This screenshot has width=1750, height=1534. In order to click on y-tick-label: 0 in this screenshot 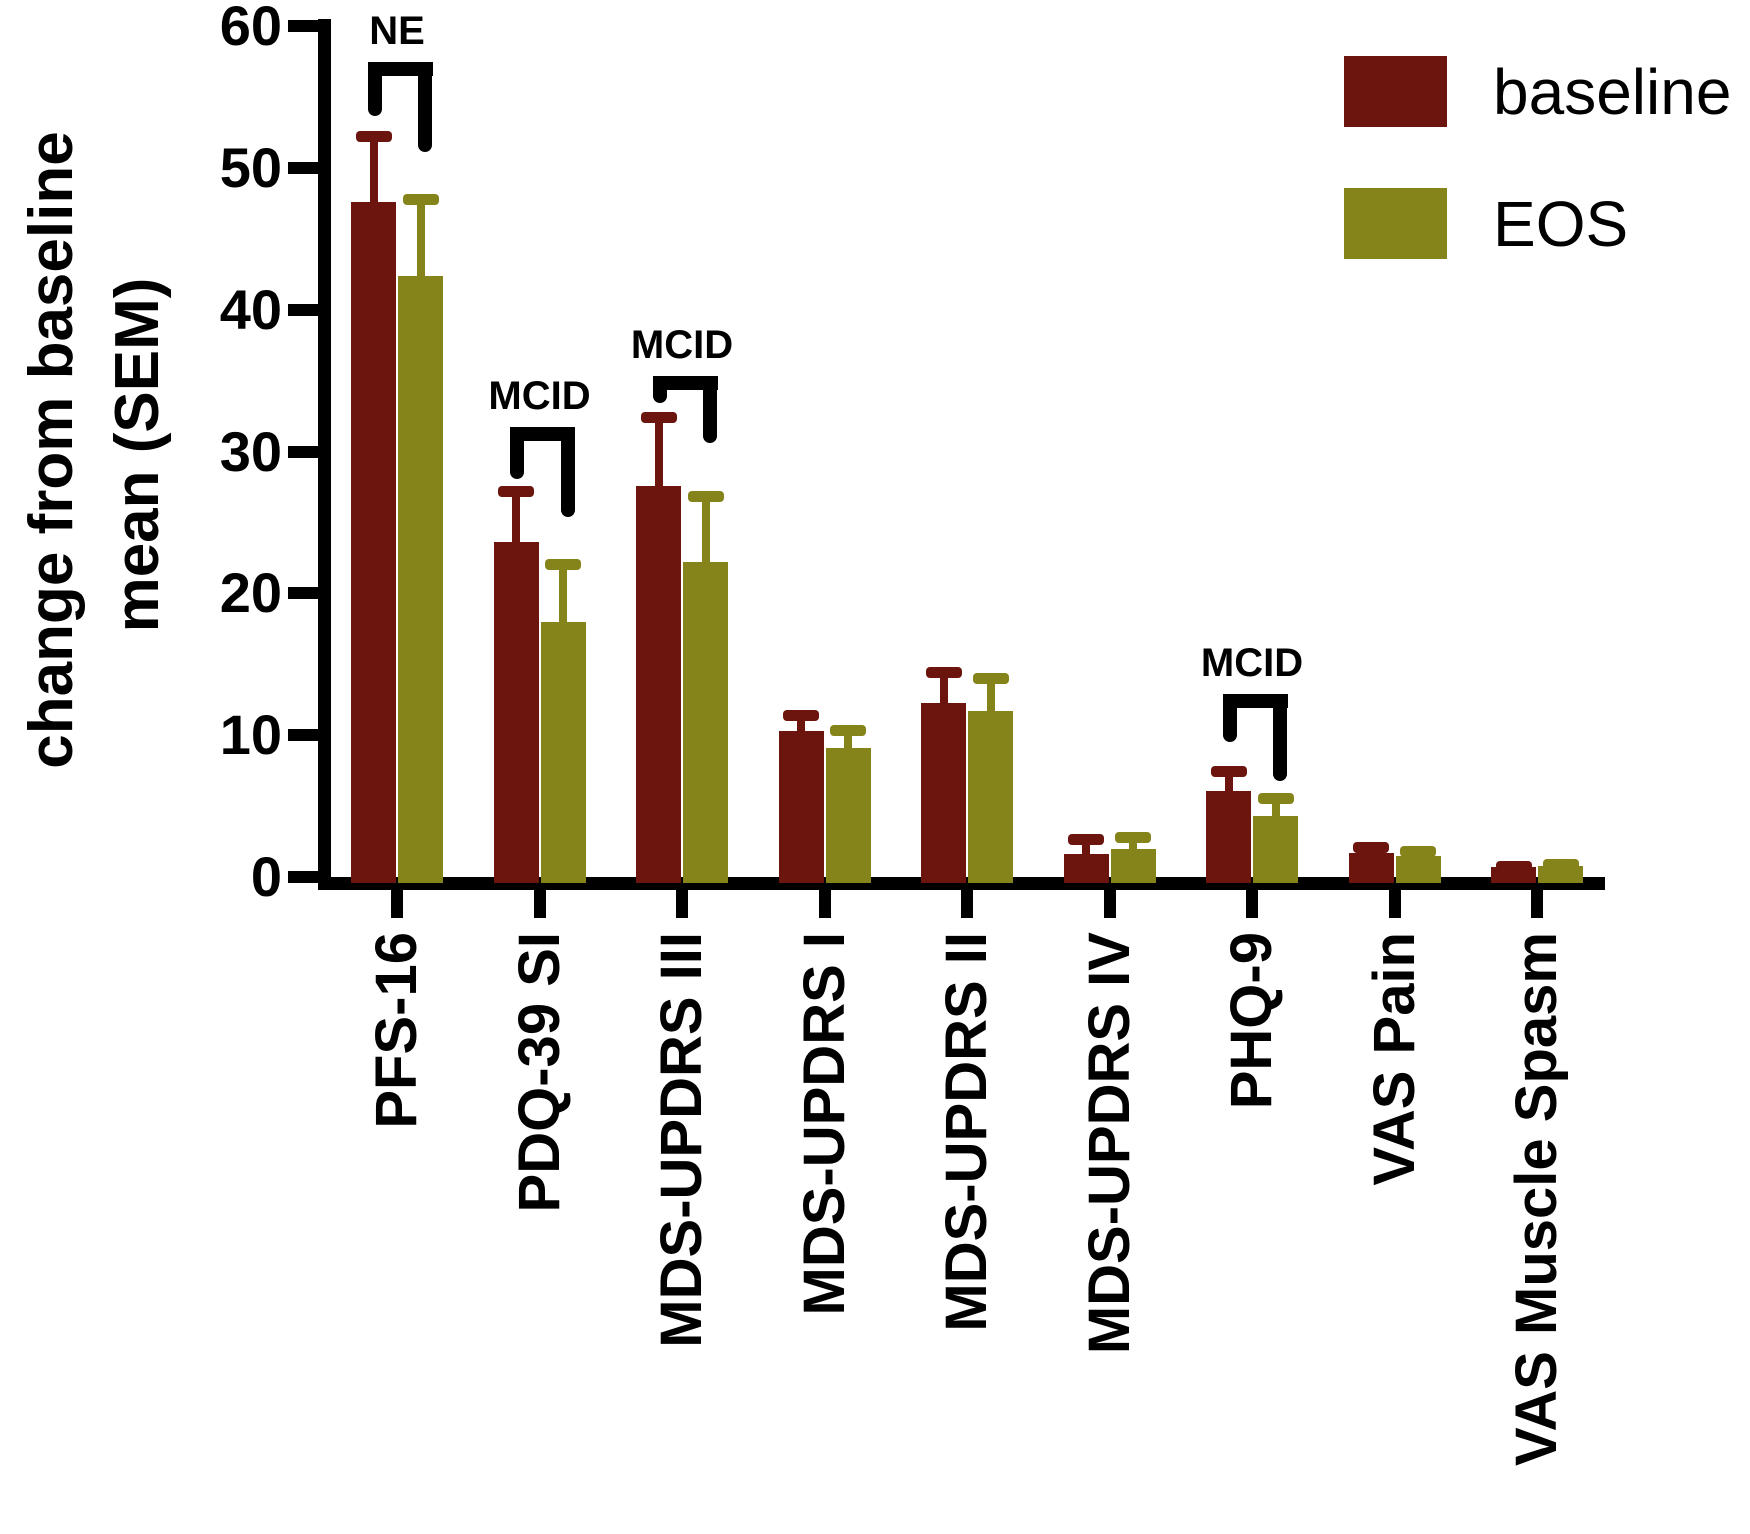, I will do `click(266, 876)`.